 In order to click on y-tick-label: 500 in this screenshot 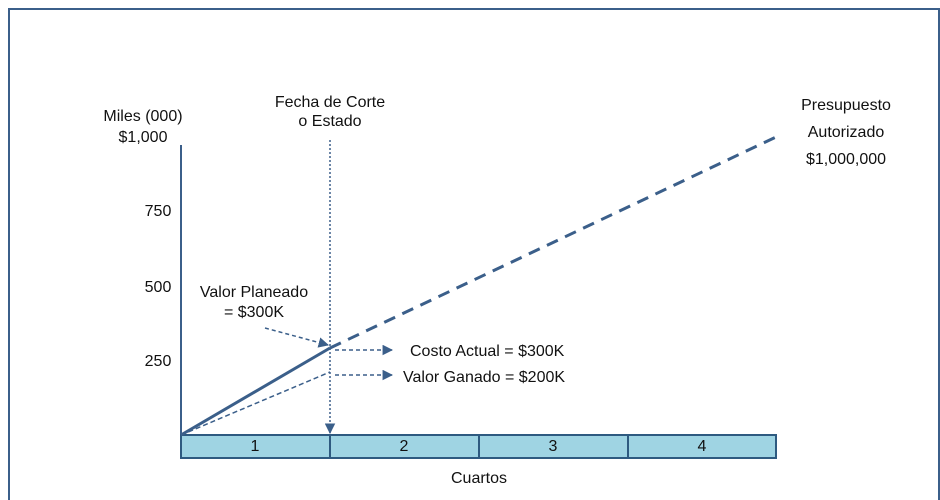, I will do `click(158, 287)`.